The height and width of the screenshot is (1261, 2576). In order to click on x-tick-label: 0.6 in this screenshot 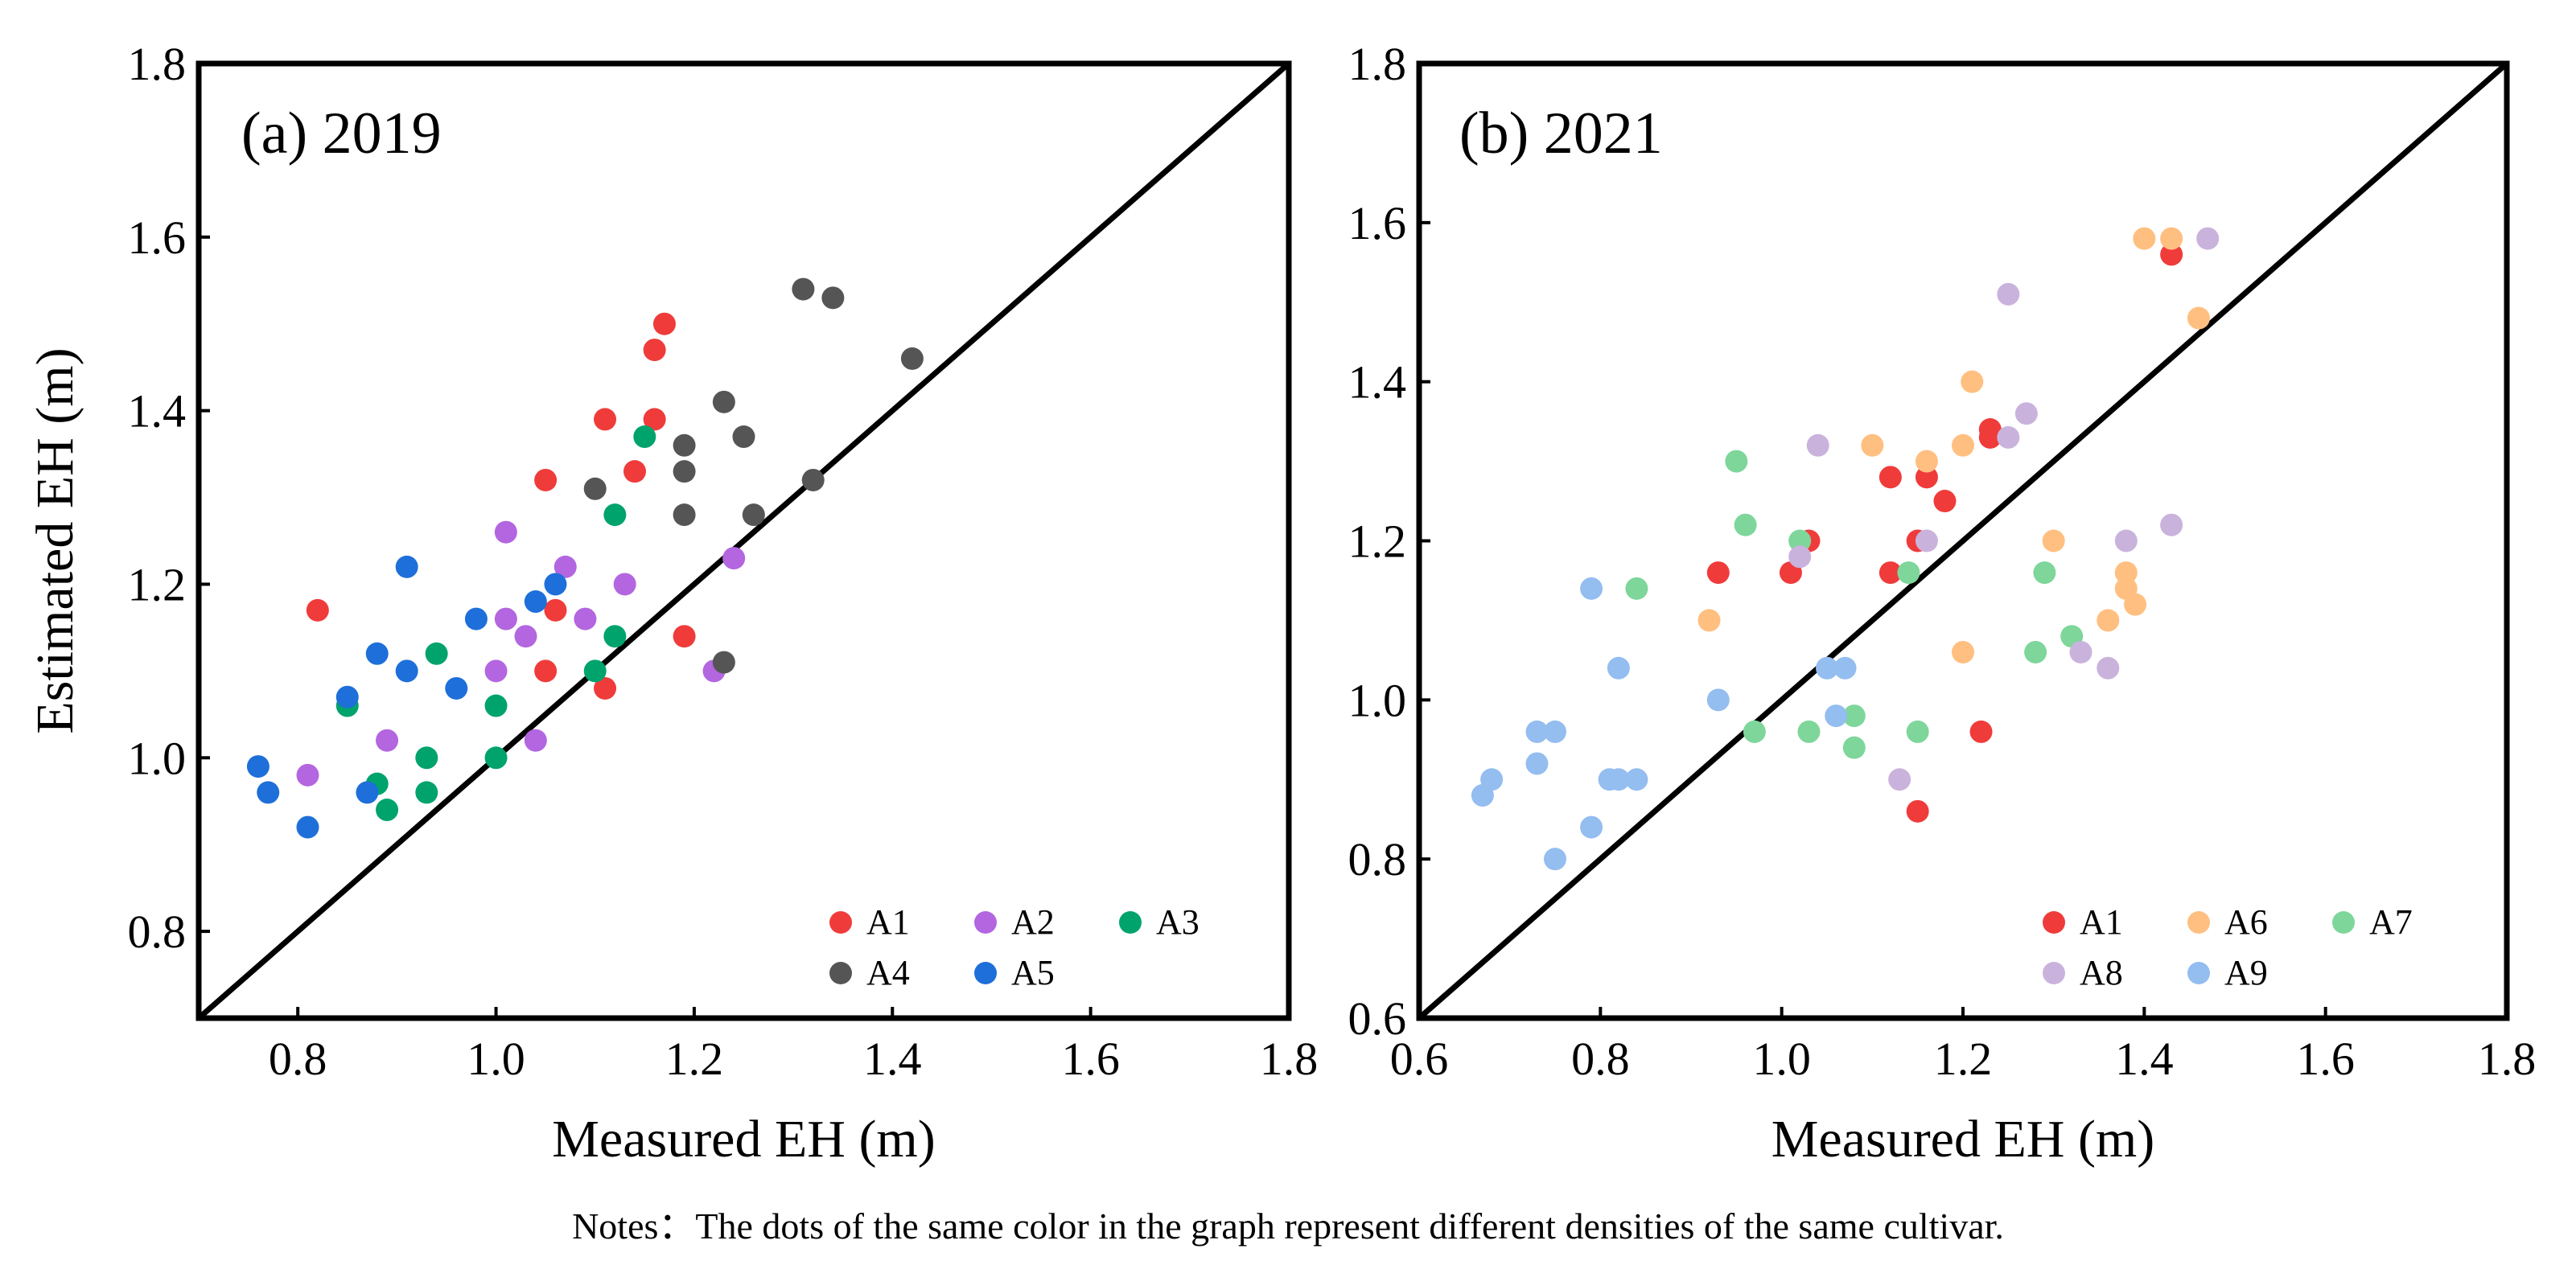, I will do `click(1419, 1059)`.